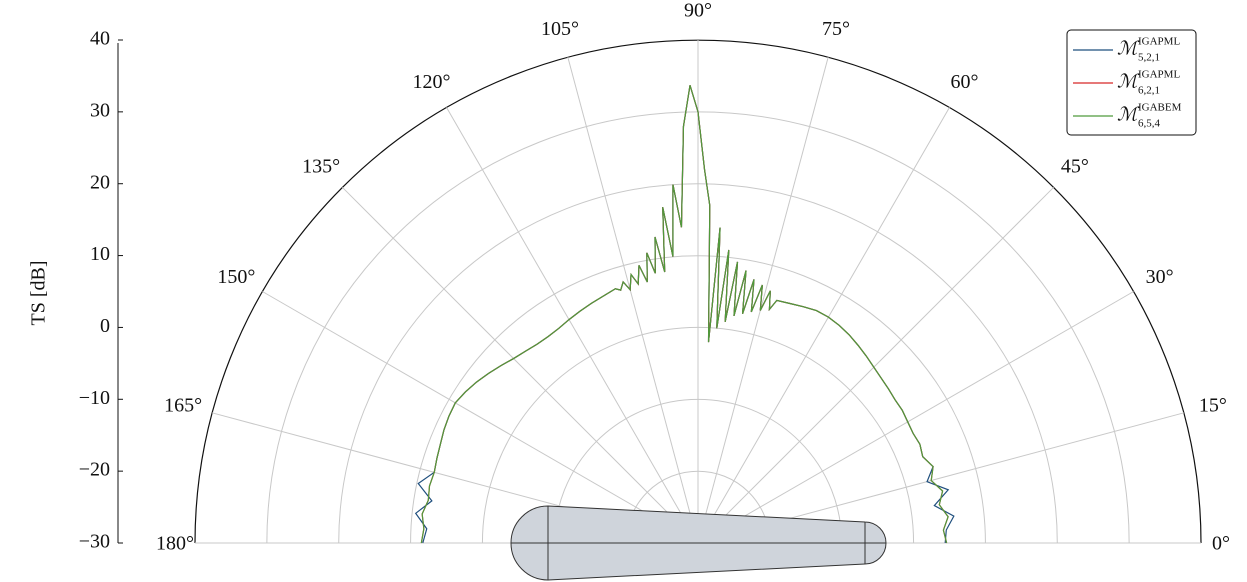 This screenshot has height=582, width=1247. Describe the element at coordinates (1213, 406) in the screenshot. I see `theta-tick-label: 15°` at that location.